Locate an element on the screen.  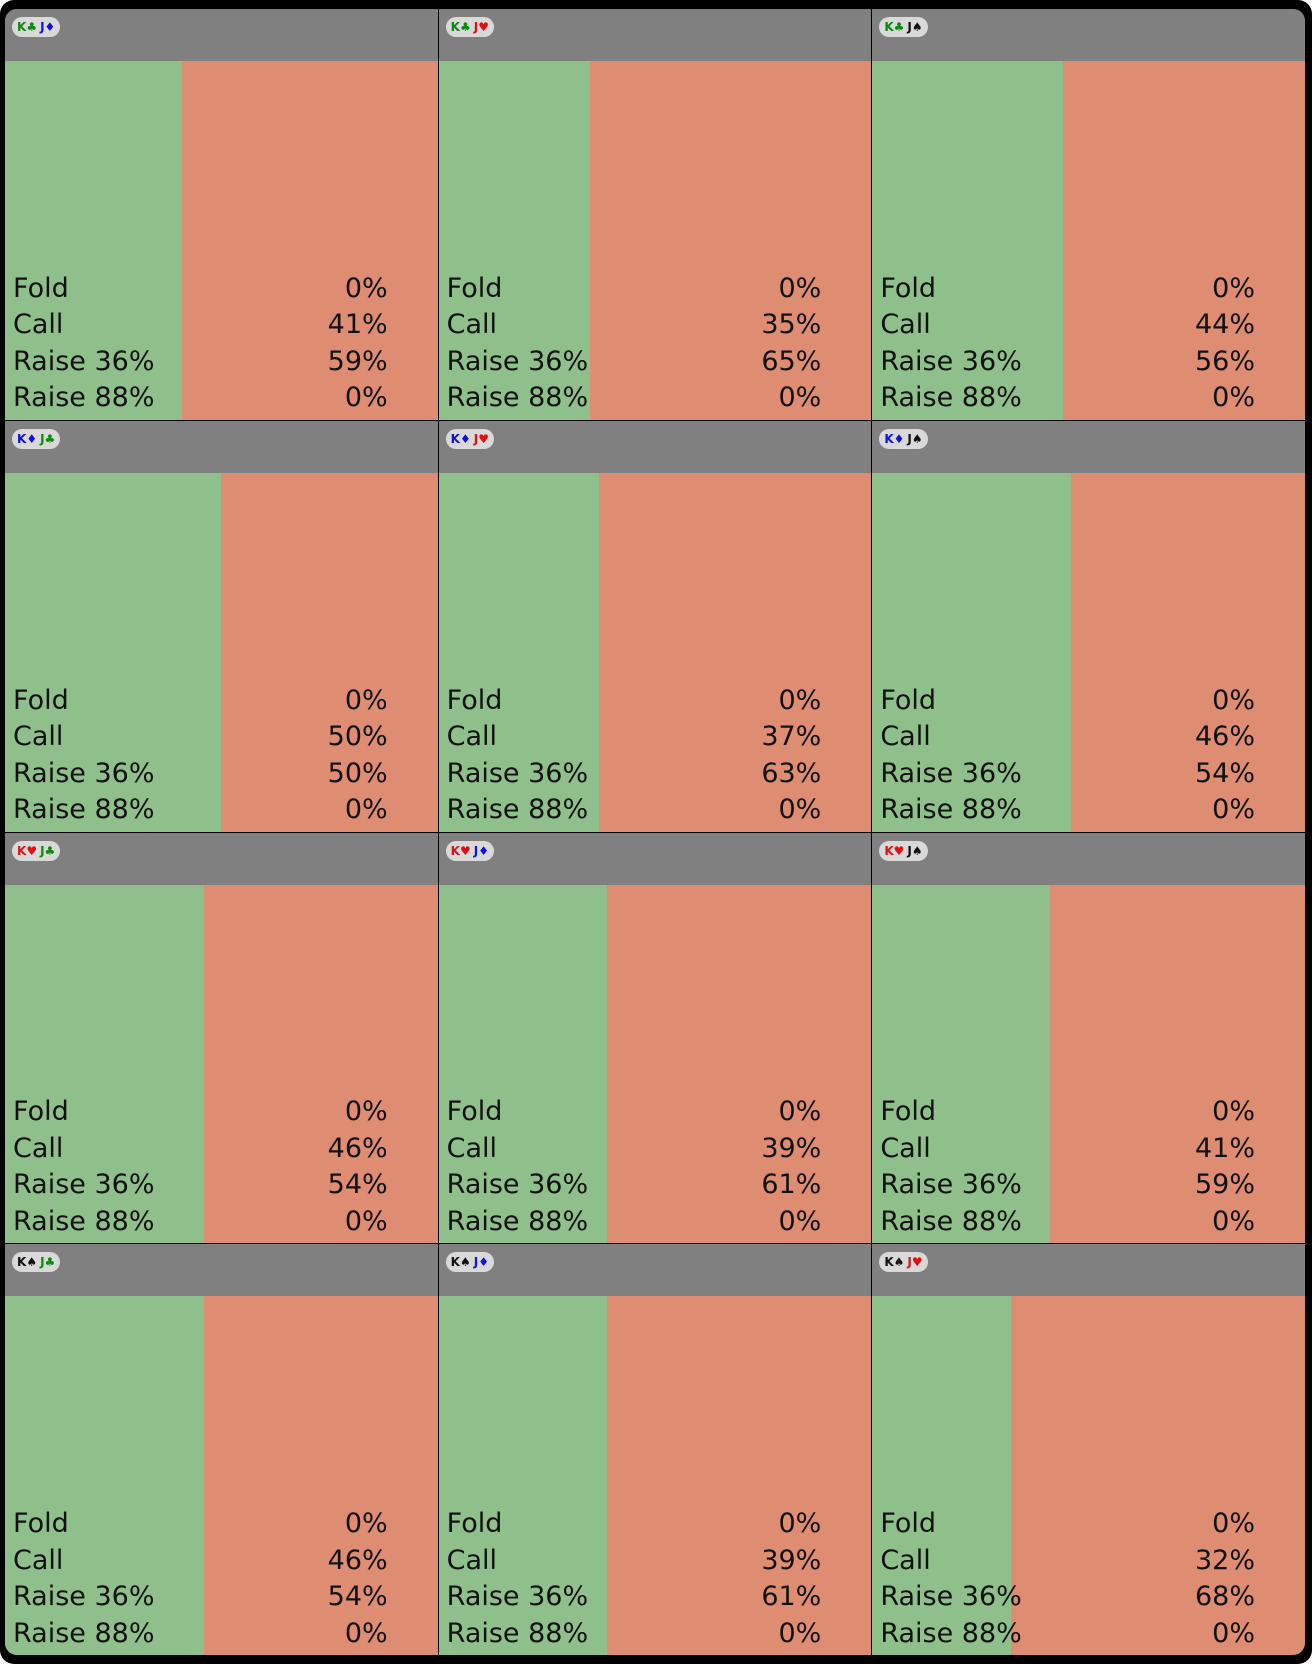
raise-36-row: Raise 36% 68% is located at coordinates (1067, 1597).